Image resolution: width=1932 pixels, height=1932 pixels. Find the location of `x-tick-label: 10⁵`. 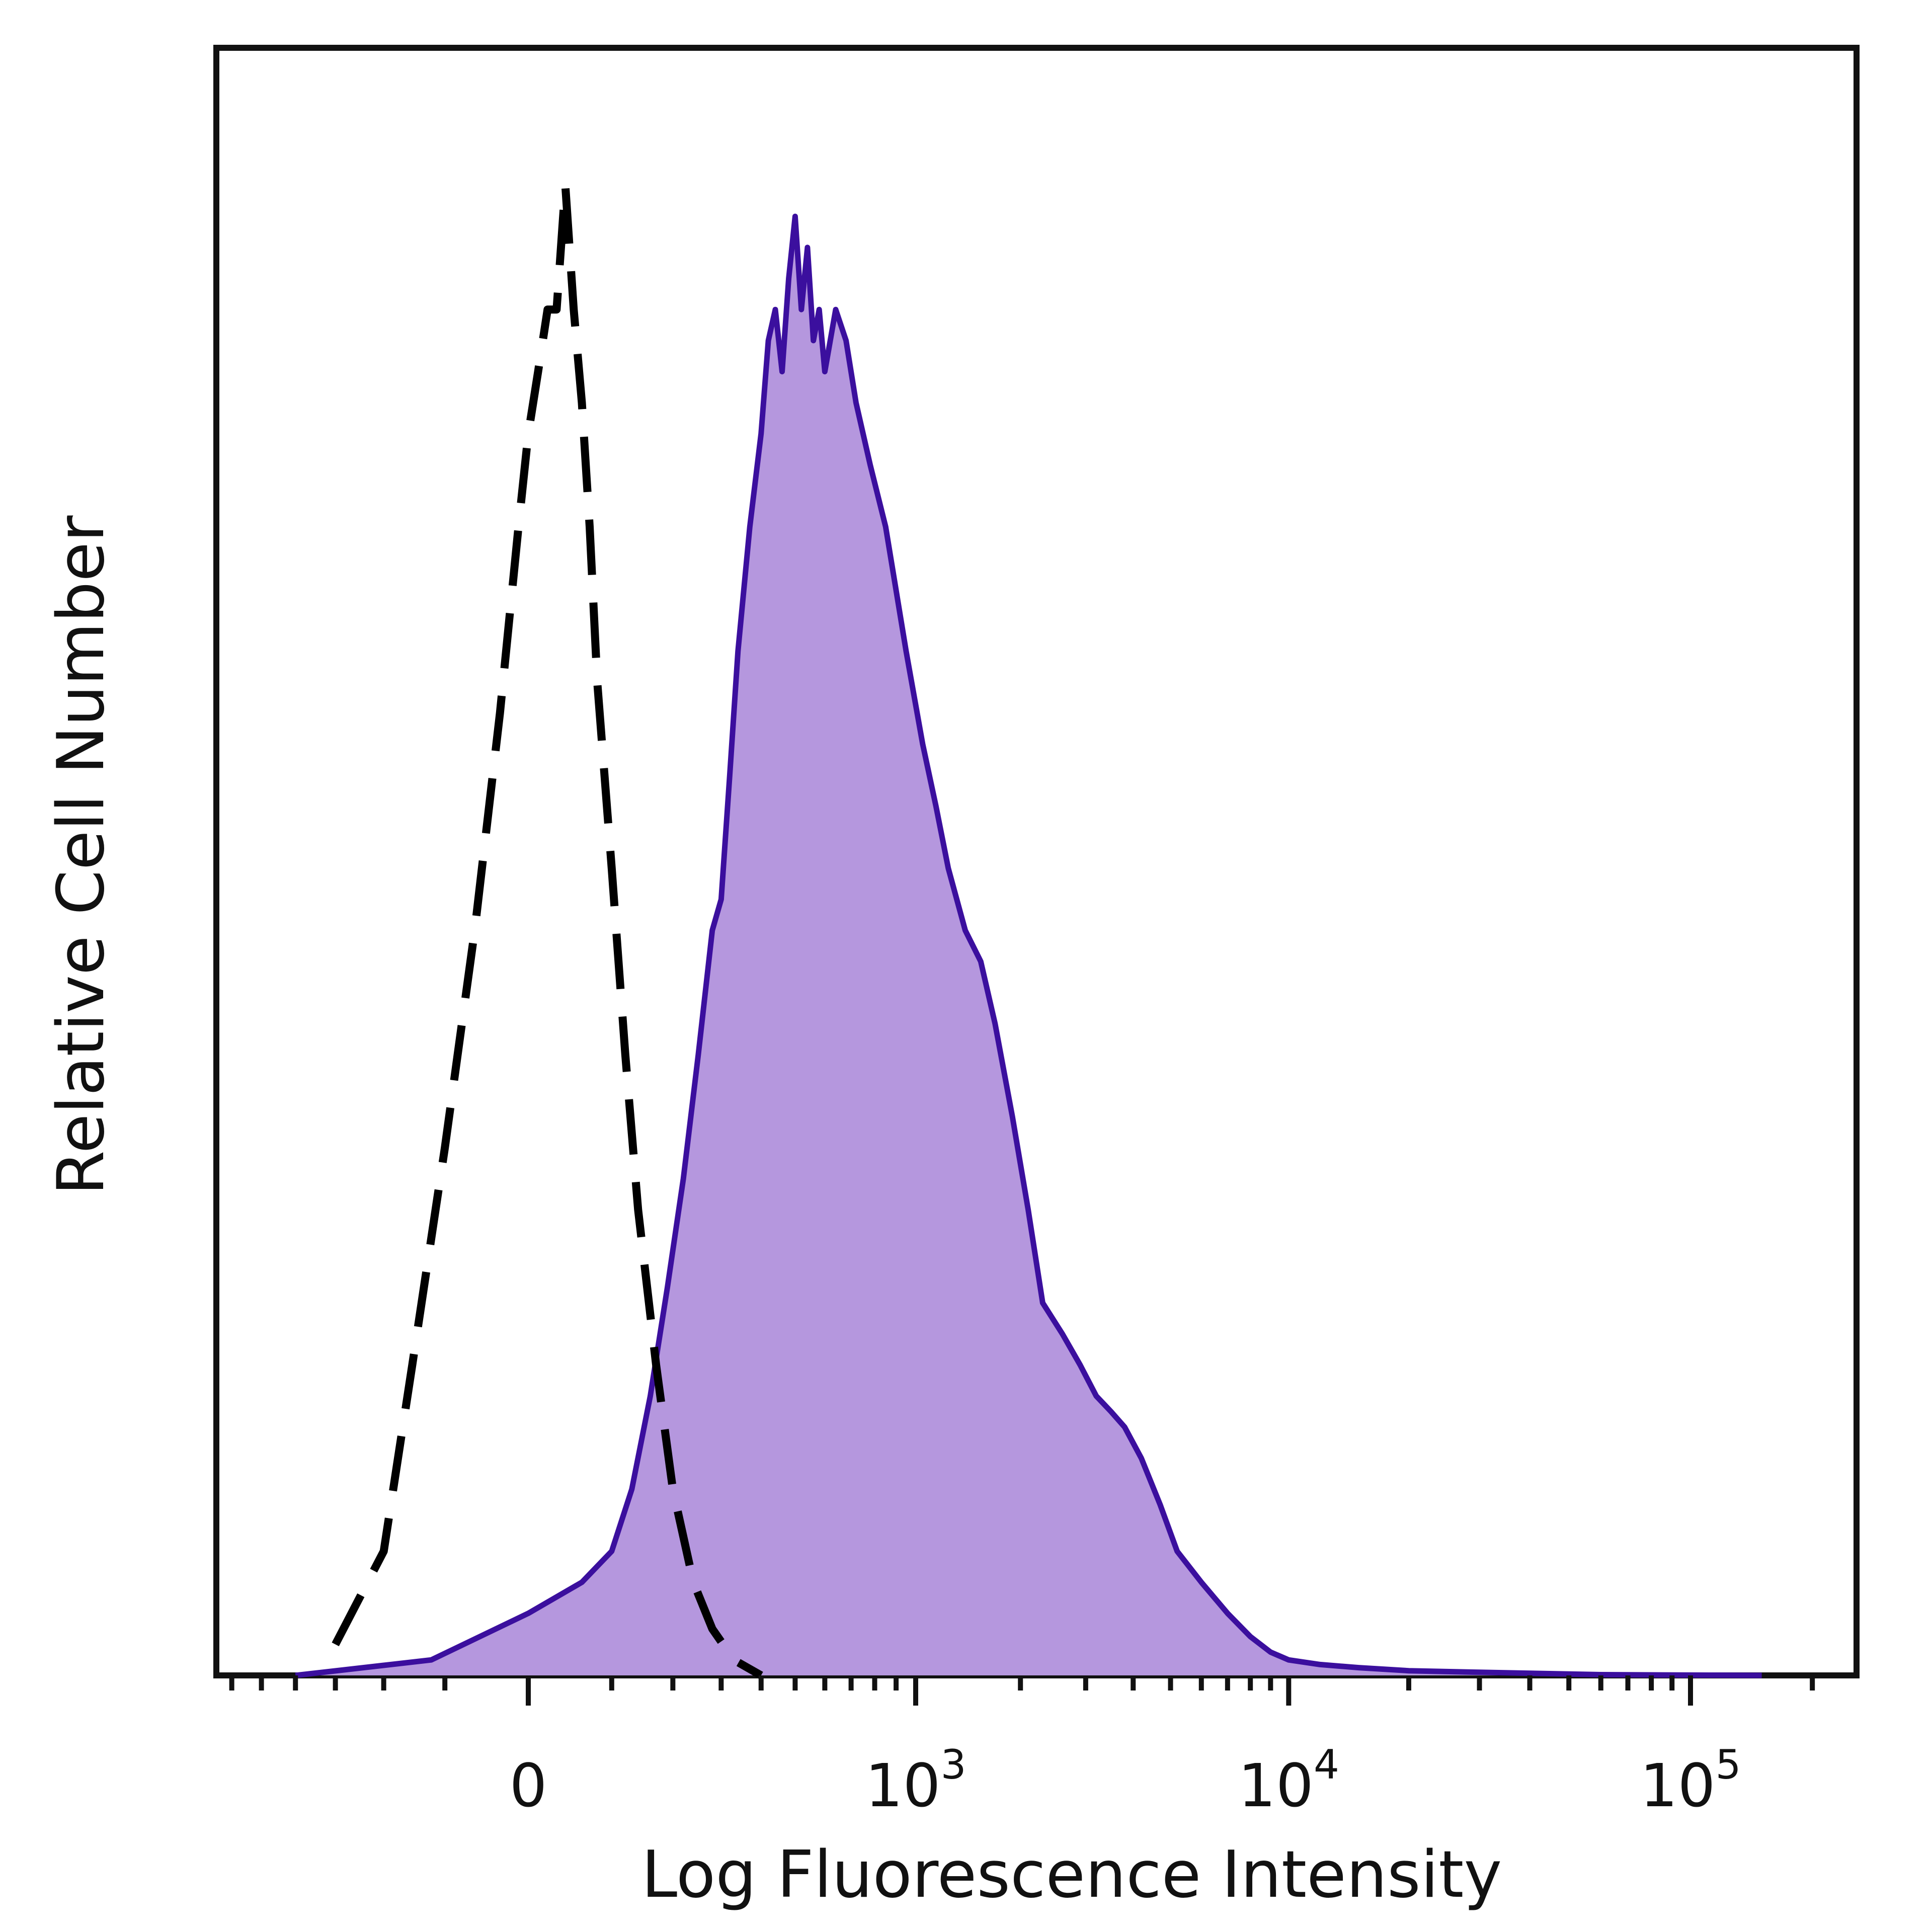

x-tick-label: 10⁵ is located at coordinates (1691, 1781).